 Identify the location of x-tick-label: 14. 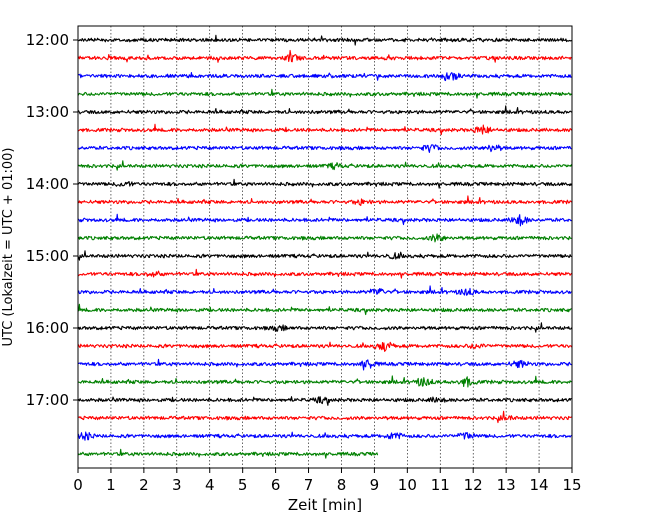
(539, 485).